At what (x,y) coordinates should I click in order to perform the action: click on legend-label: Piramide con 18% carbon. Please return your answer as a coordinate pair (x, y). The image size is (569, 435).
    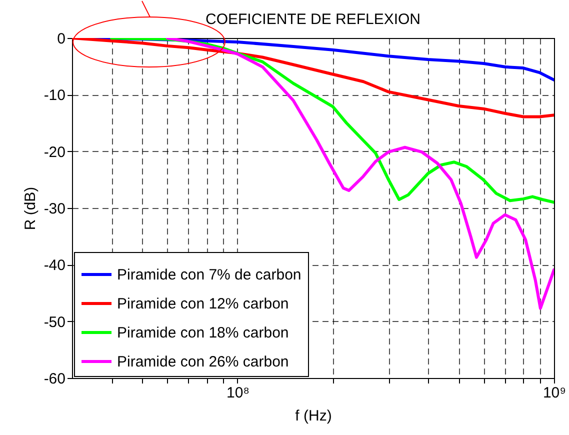
    Looking at the image, I should click on (203, 333).